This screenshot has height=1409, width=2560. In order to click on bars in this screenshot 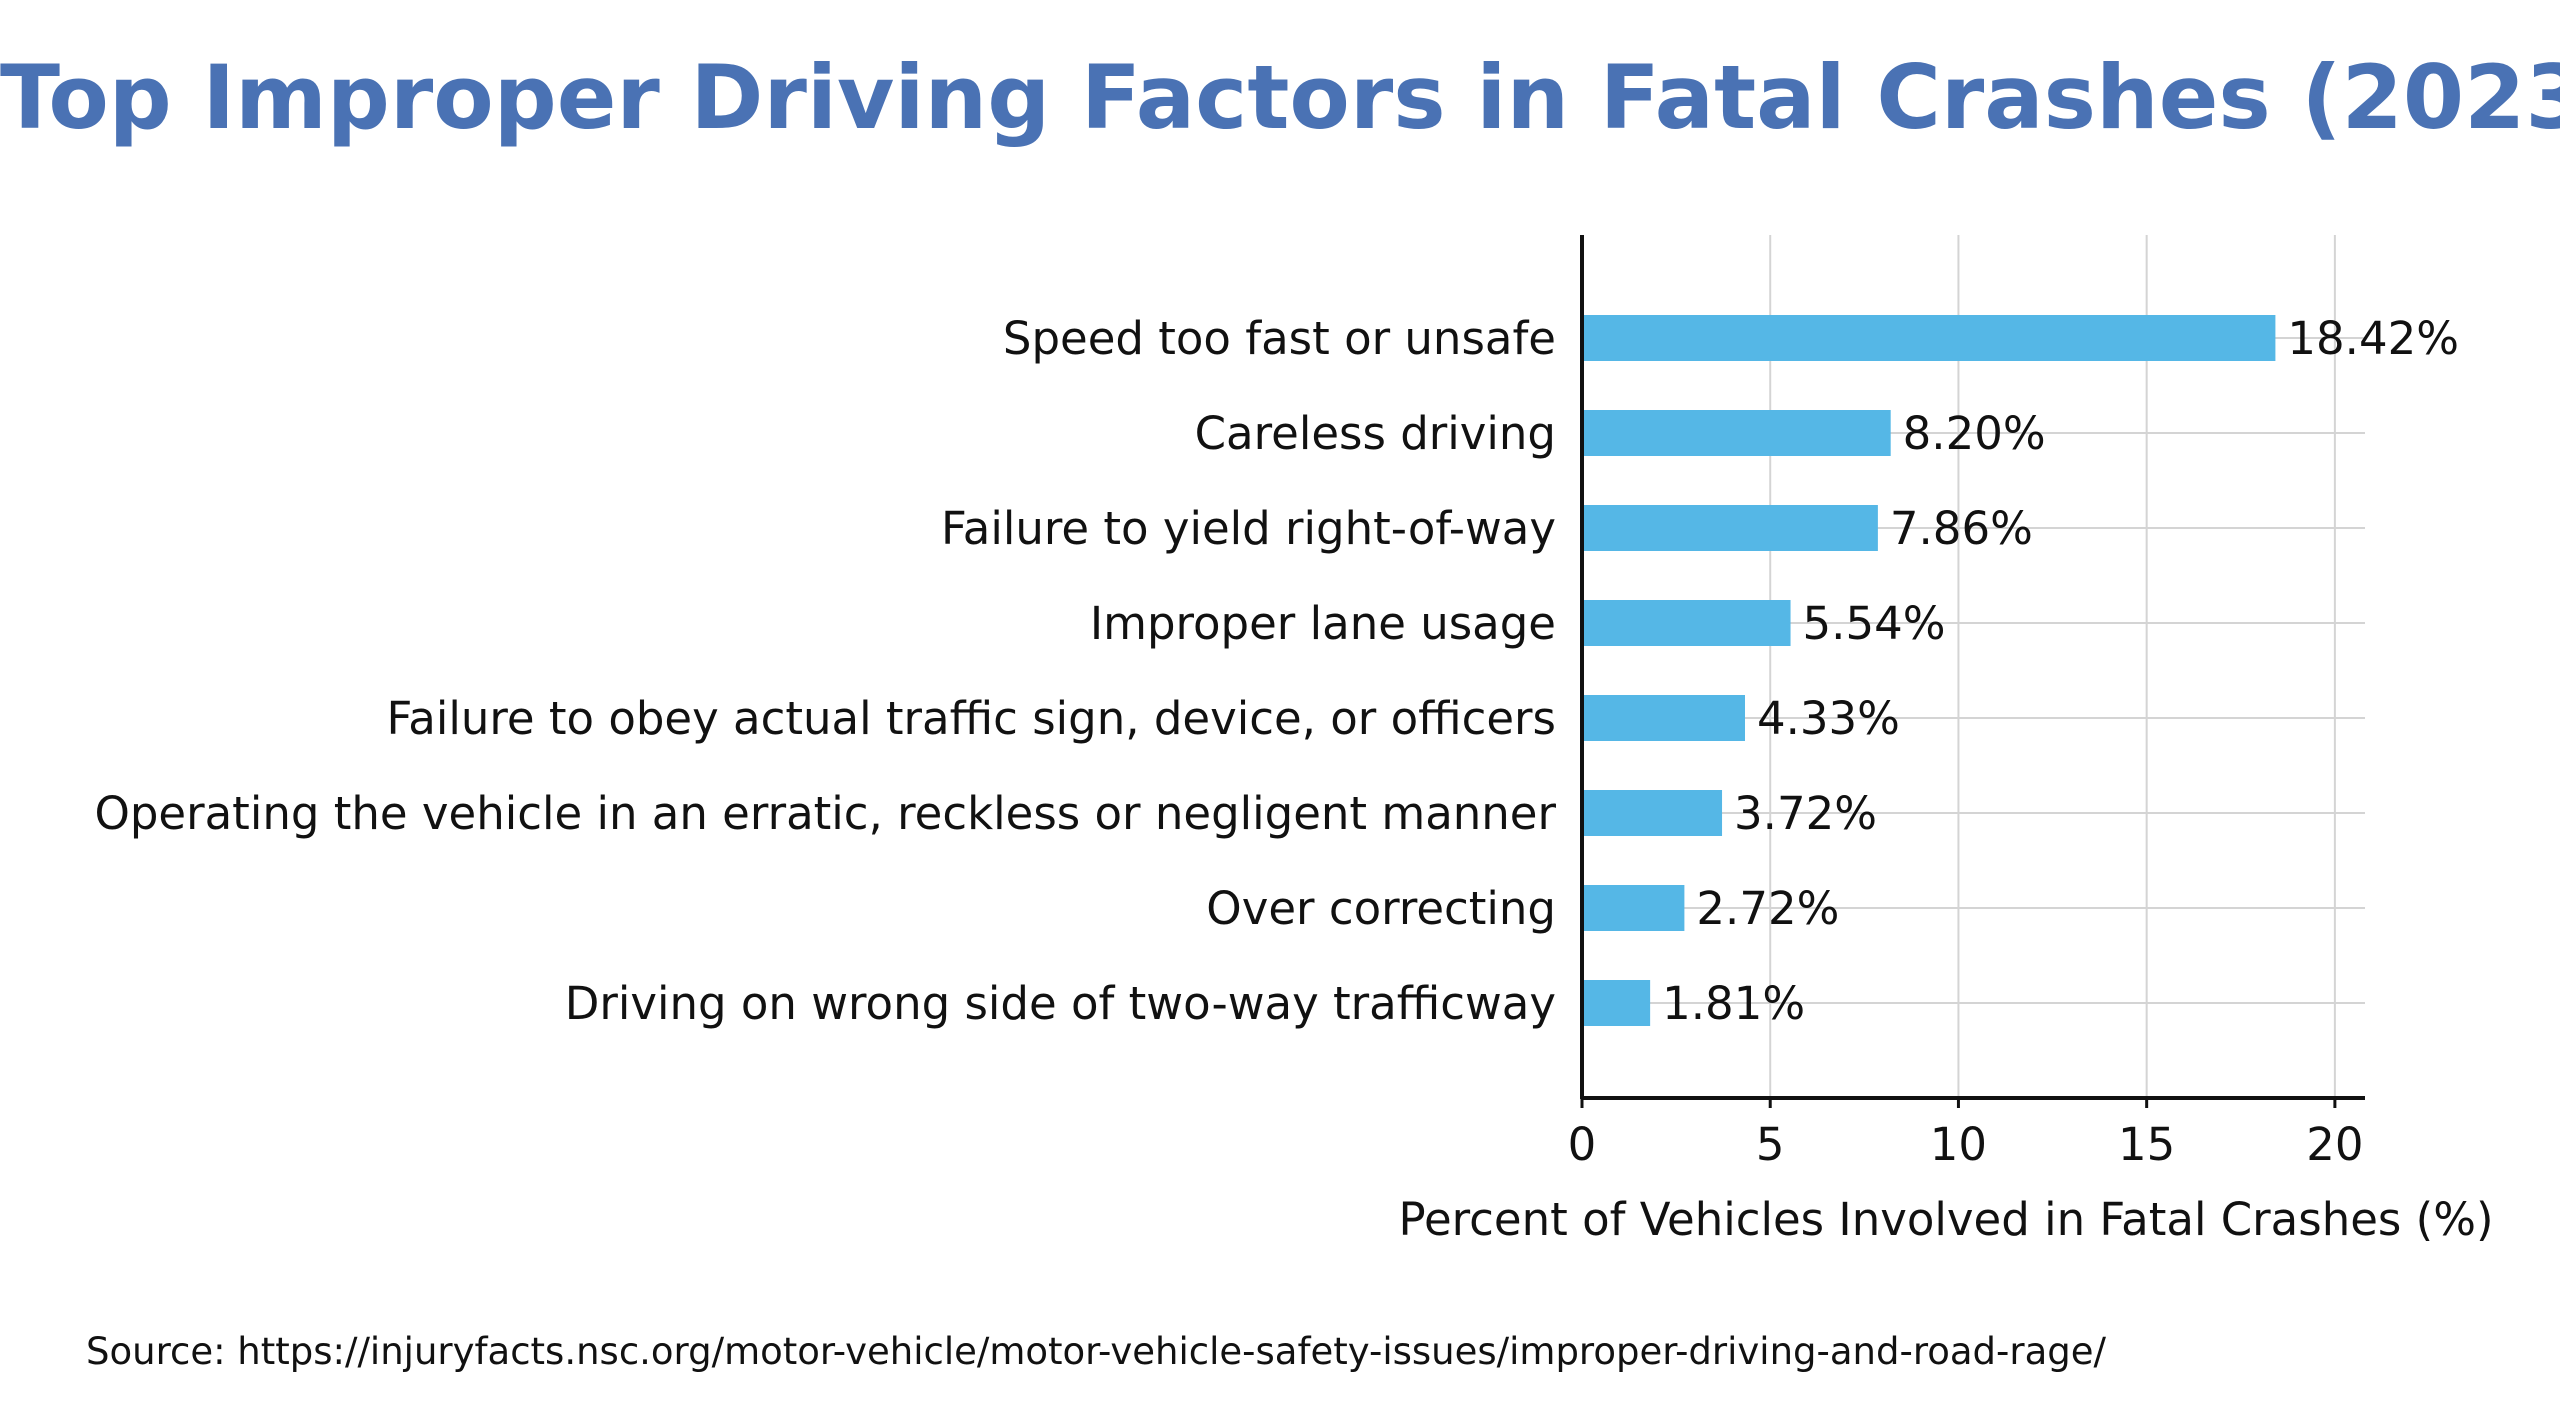, I will do `click(1929, 670)`.